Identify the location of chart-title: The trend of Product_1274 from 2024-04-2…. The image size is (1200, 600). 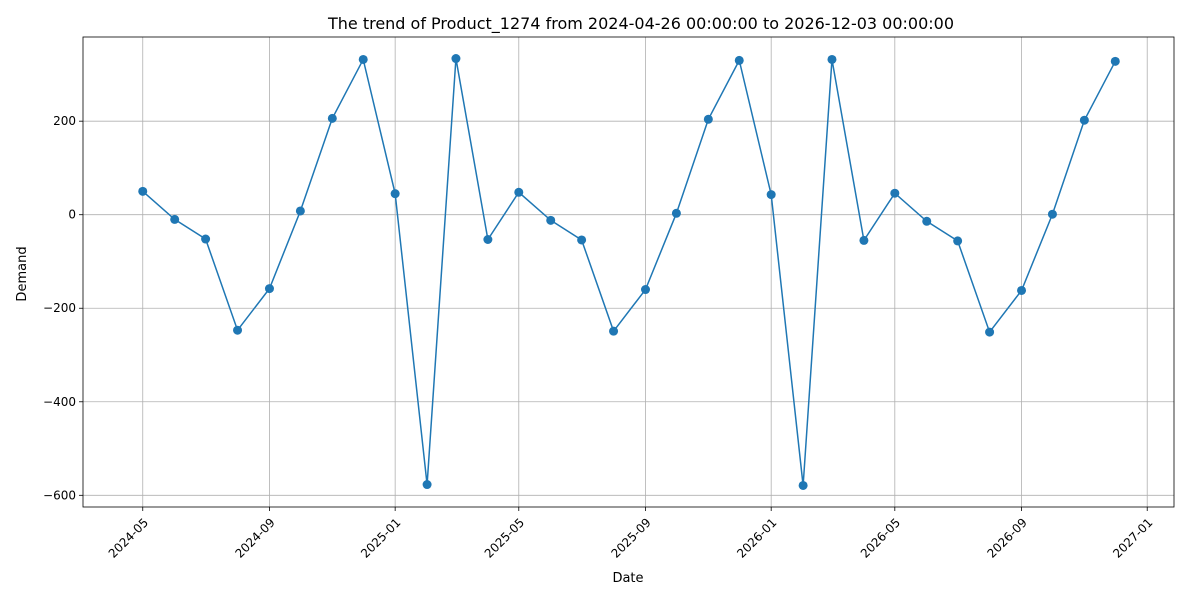
(640, 24).